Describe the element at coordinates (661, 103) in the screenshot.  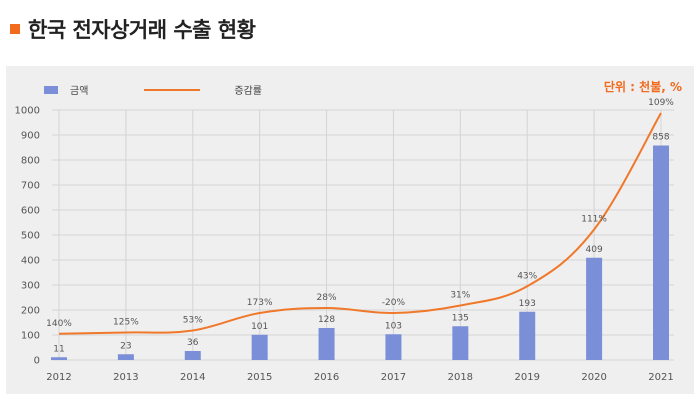
I see `line-value-label: 109%` at that location.